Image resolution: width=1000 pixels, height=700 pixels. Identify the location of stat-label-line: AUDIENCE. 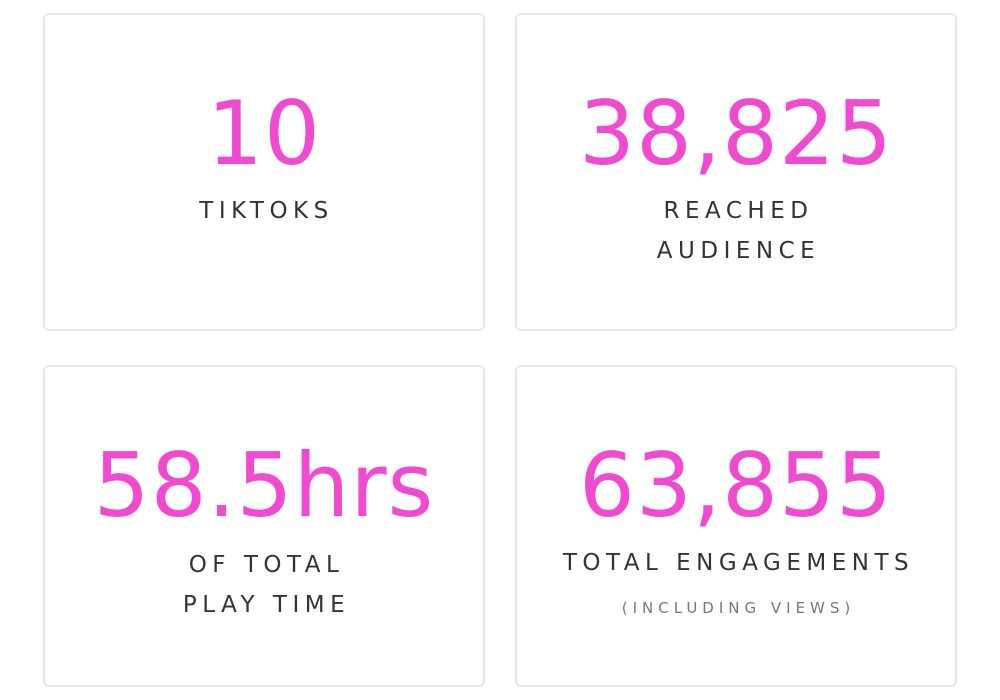
(738, 251).